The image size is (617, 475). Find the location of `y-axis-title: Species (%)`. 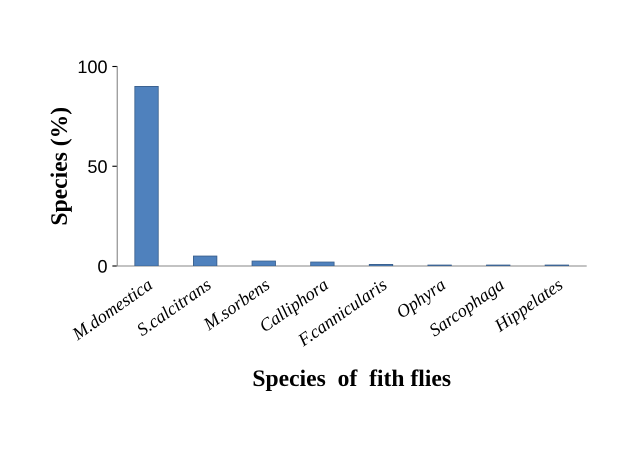

y-axis-title: Species (%) is located at coordinates (61, 166).